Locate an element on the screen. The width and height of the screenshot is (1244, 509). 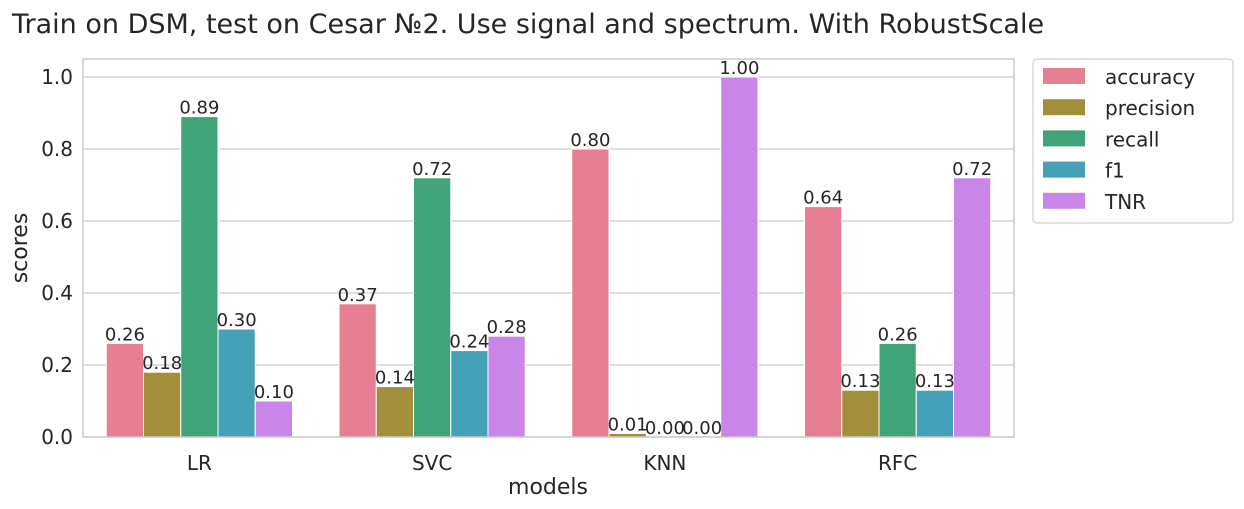
x-tick-label: KNN is located at coordinates (664, 463).